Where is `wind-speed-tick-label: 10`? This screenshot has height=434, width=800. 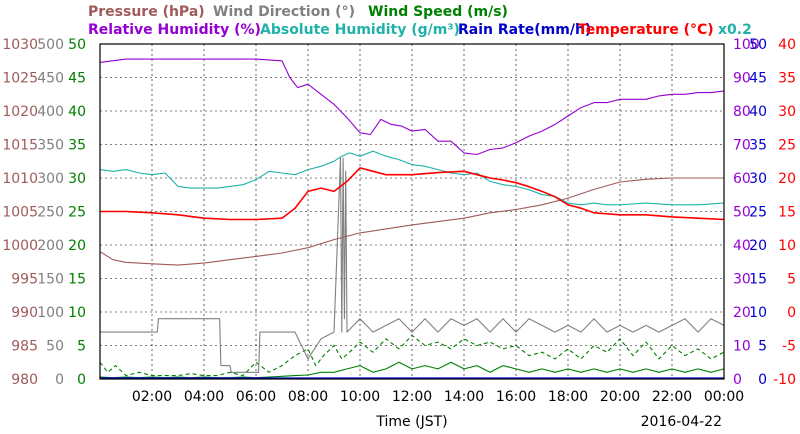
wind-speed-tick-label: 10 is located at coordinates (77, 313).